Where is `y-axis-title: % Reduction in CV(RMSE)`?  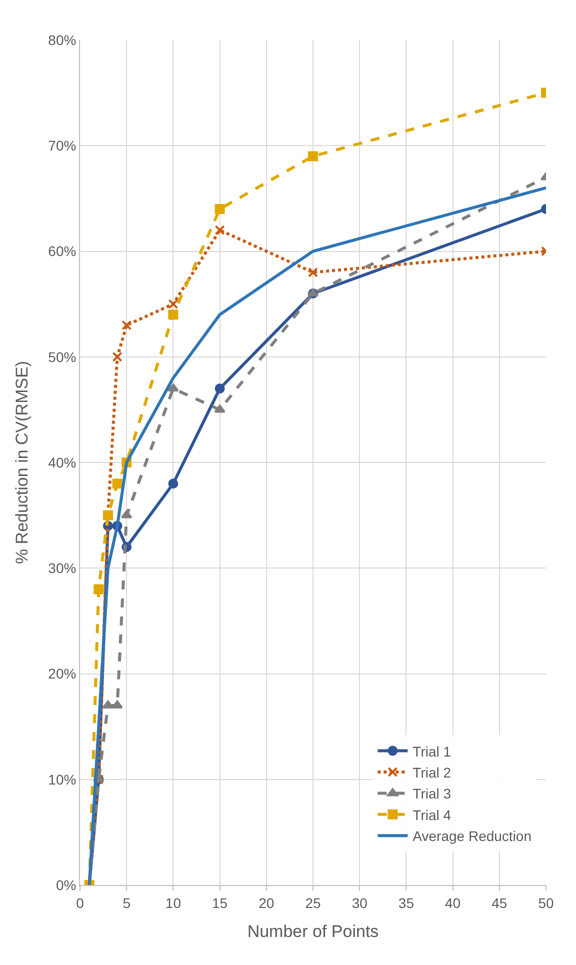 y-axis-title: % Reduction in CV(RMSE) is located at coordinates (22, 462).